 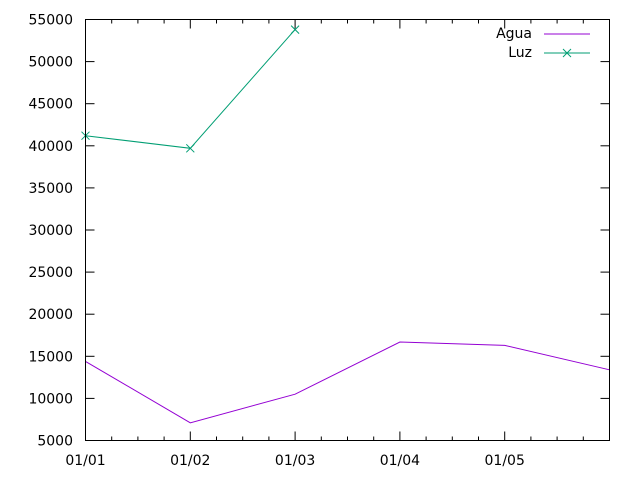 I want to click on y-tick-label: 50000, so click(x=50, y=63).